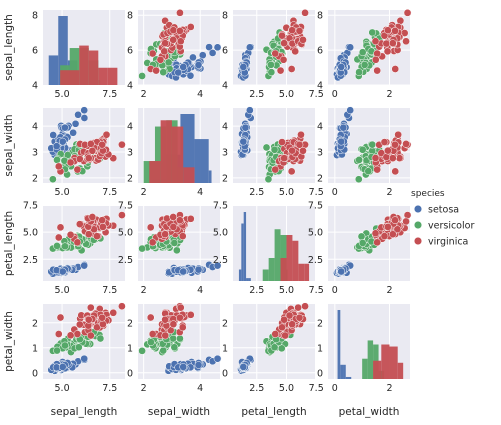 The height and width of the screenshot is (425, 501). Describe the element at coordinates (170, 248) in the screenshot. I see `panel-petal_length-vs-sepal_width: 2 4 2.5 5.0 7.5` at that location.